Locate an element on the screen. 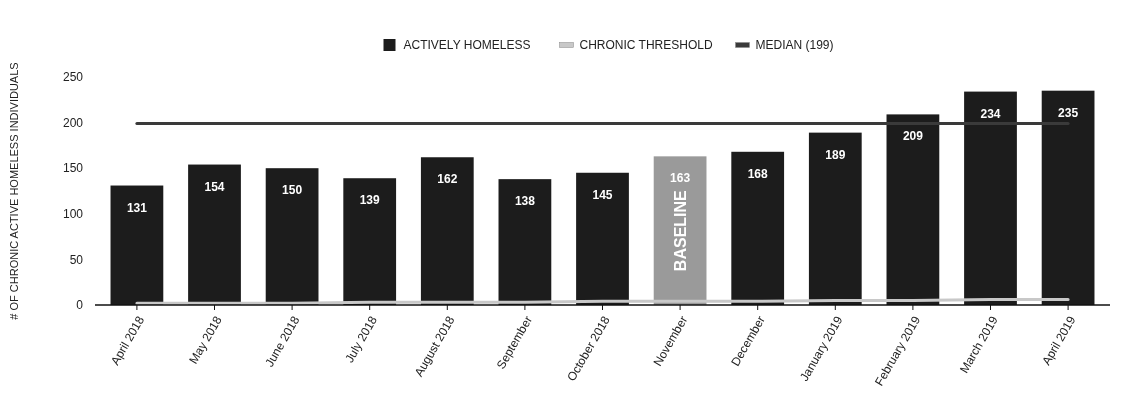 This screenshot has width=1135, height=412. data-label: 234 is located at coordinates (990, 113).